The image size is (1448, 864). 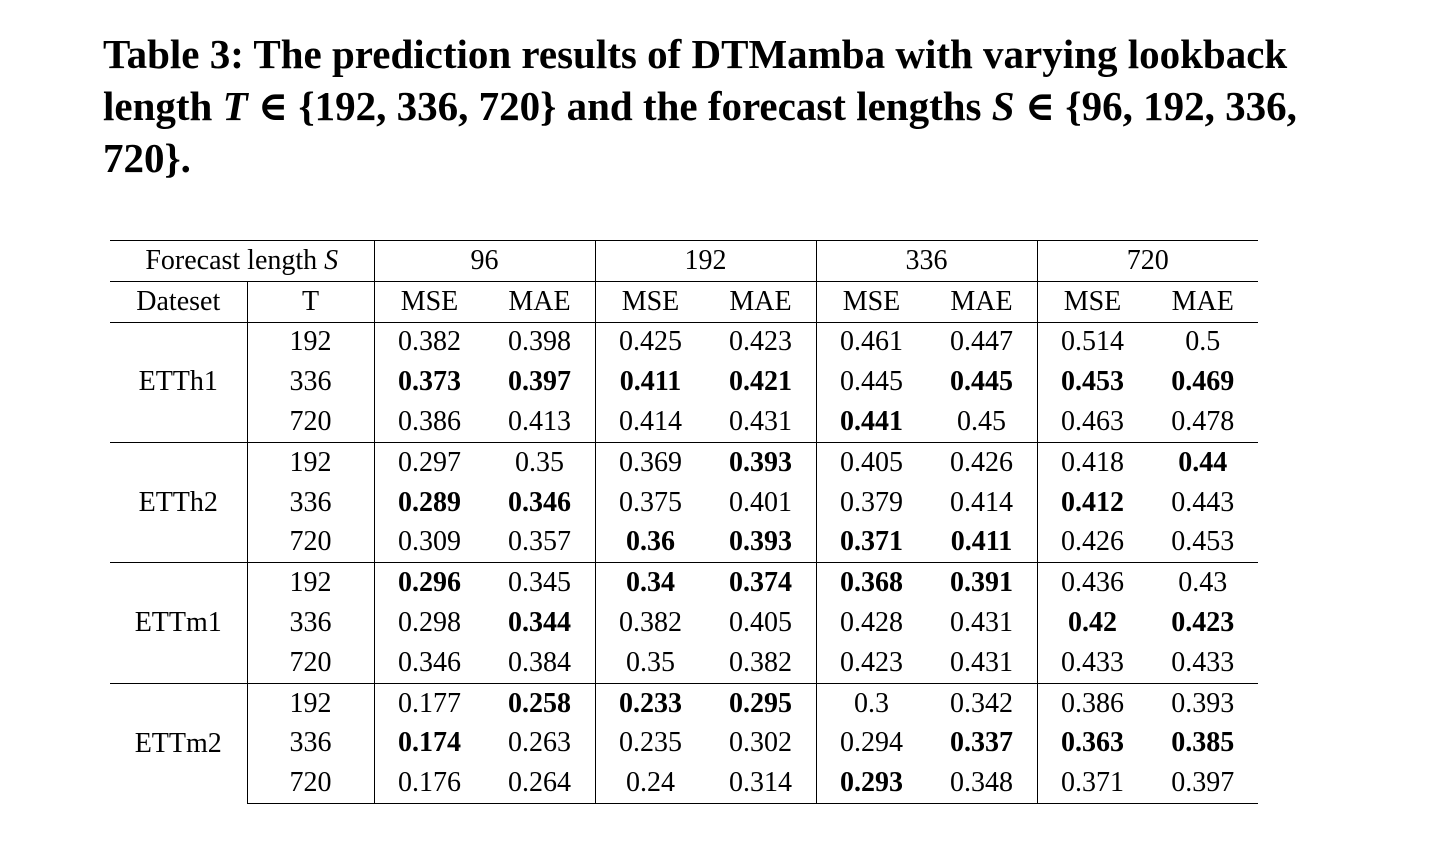 I want to click on value-cell: 0.421, so click(x=761, y=382).